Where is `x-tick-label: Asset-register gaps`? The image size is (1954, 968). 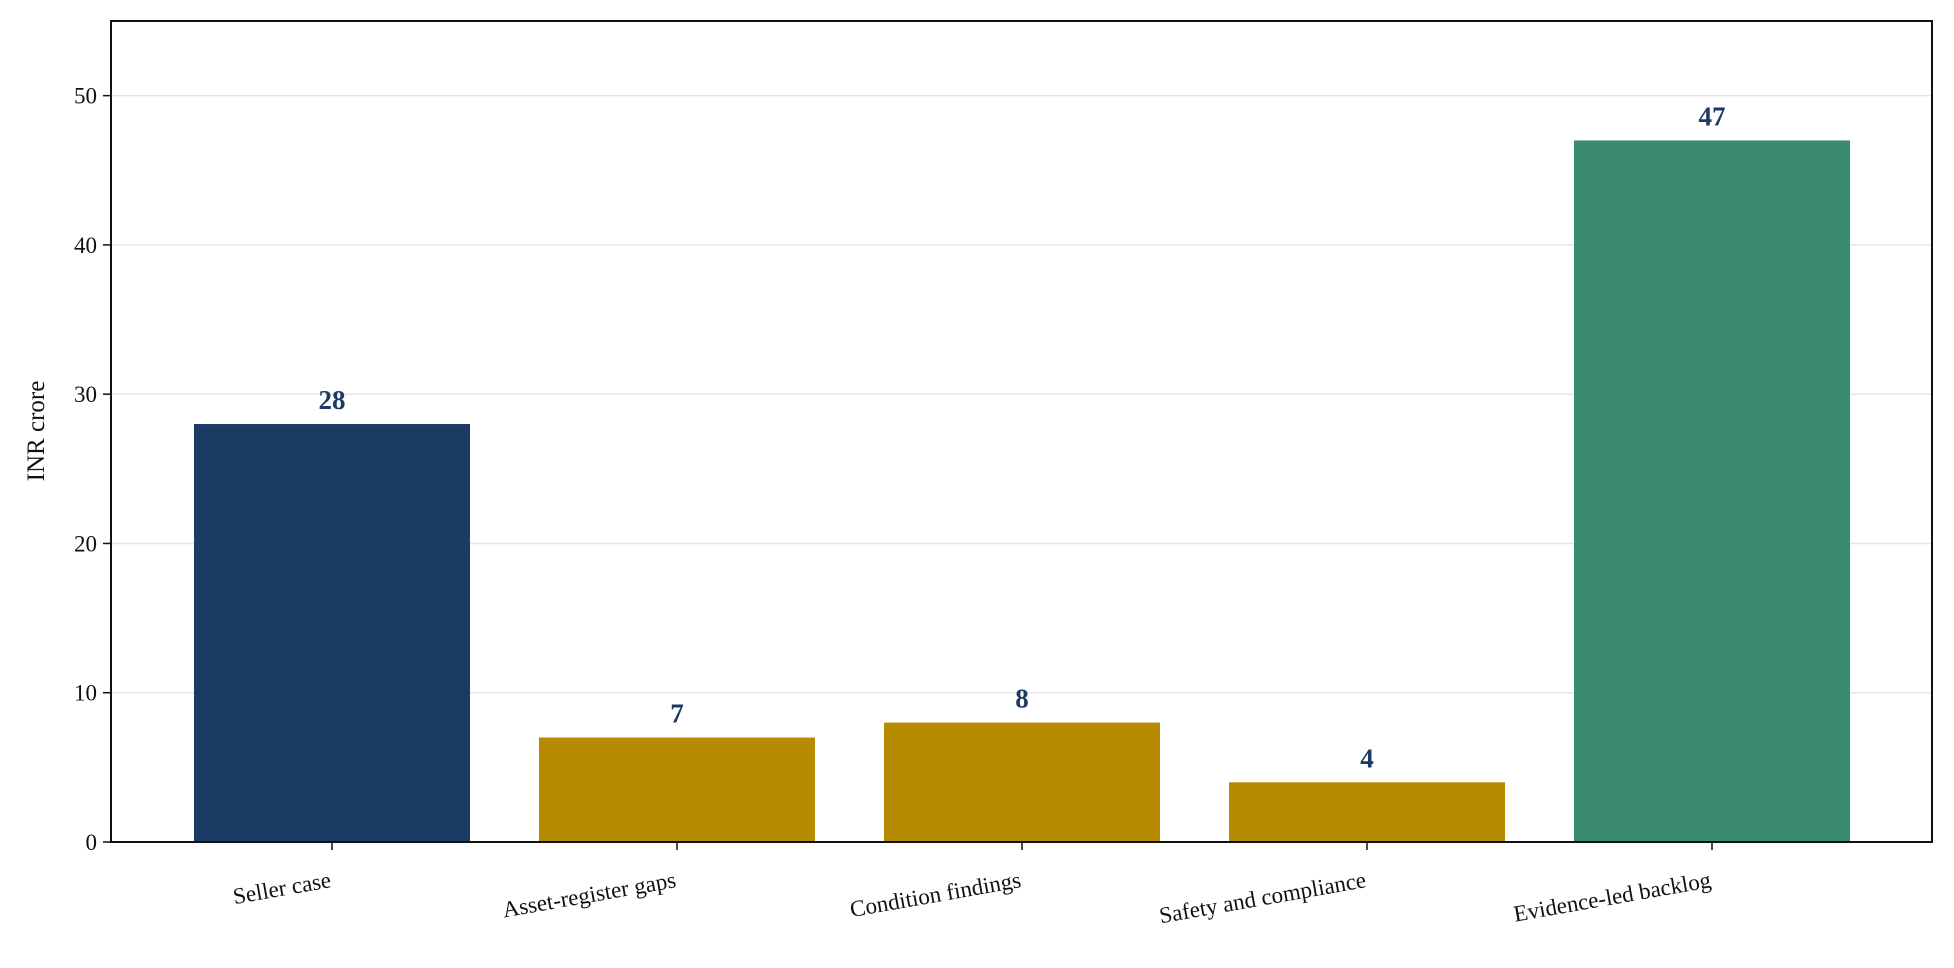
x-tick-label: Asset-register gaps is located at coordinates (589, 894).